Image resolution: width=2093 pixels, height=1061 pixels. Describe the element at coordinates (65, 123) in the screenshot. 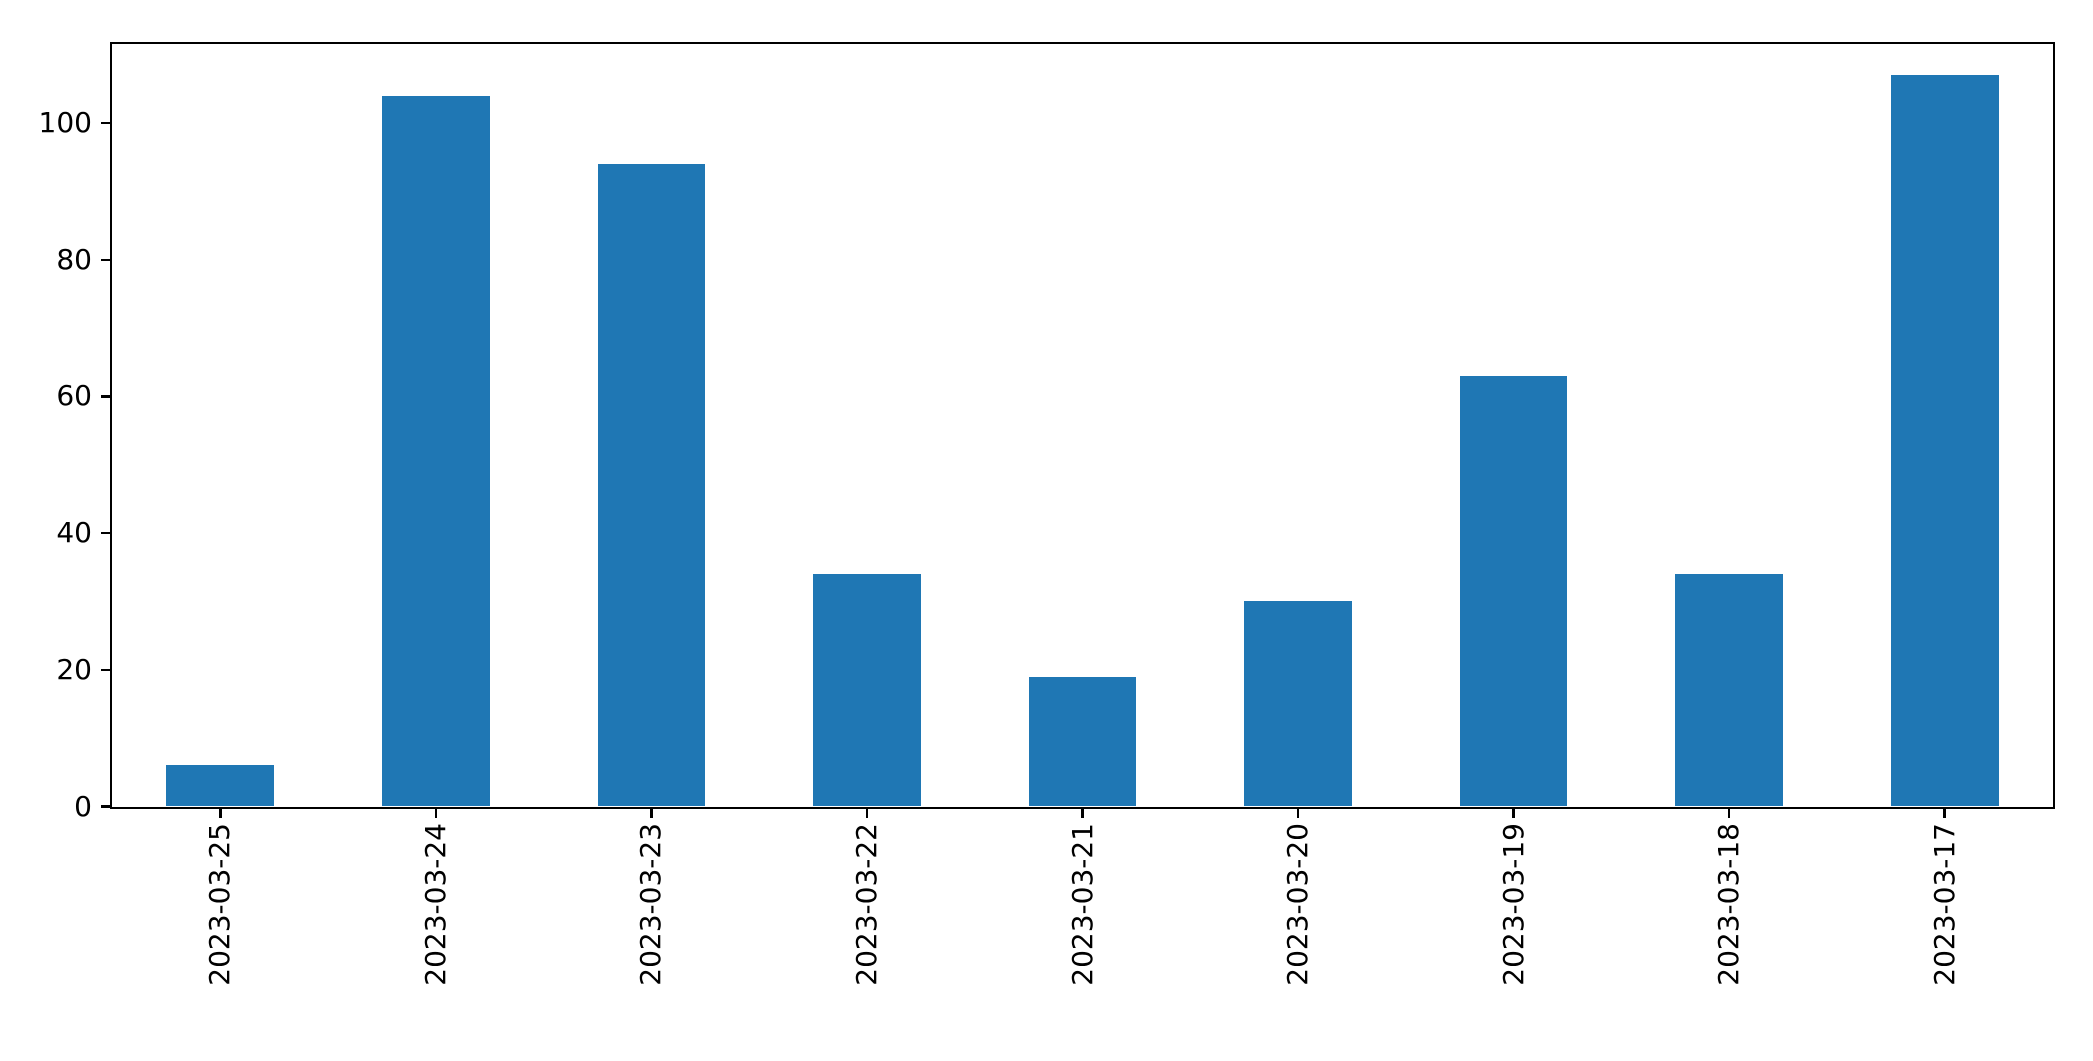

I see `y-tick-label: 100` at that location.